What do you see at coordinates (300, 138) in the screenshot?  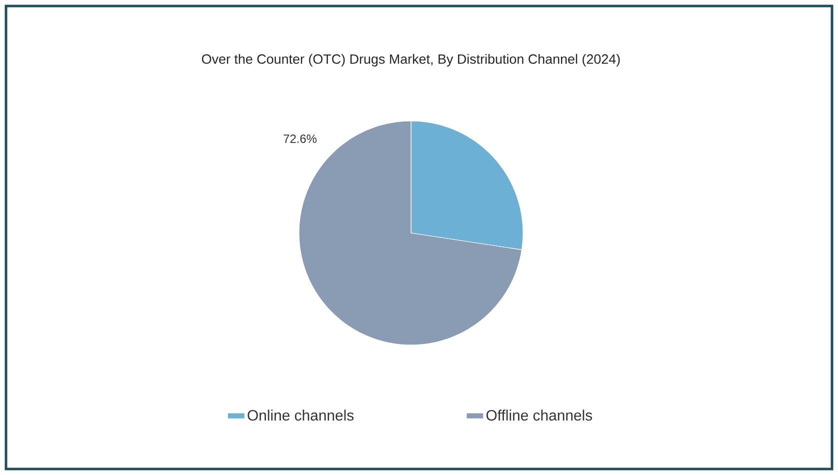 I see `data-label: 72.6%` at bounding box center [300, 138].